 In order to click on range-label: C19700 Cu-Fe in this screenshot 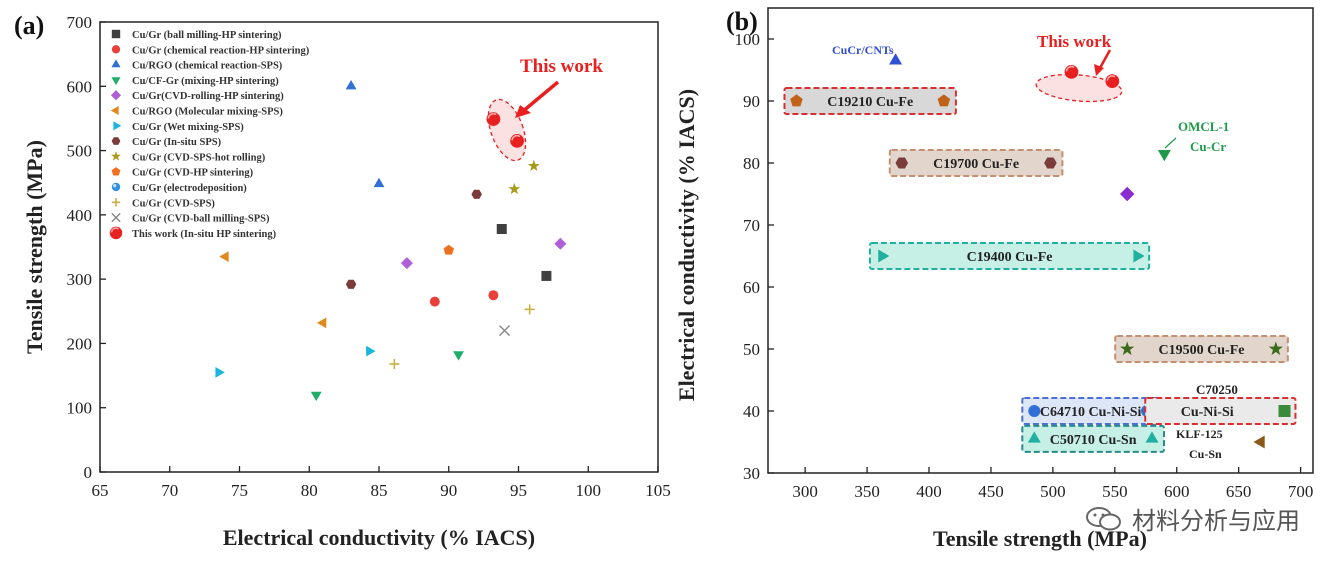, I will do `click(976, 164)`.